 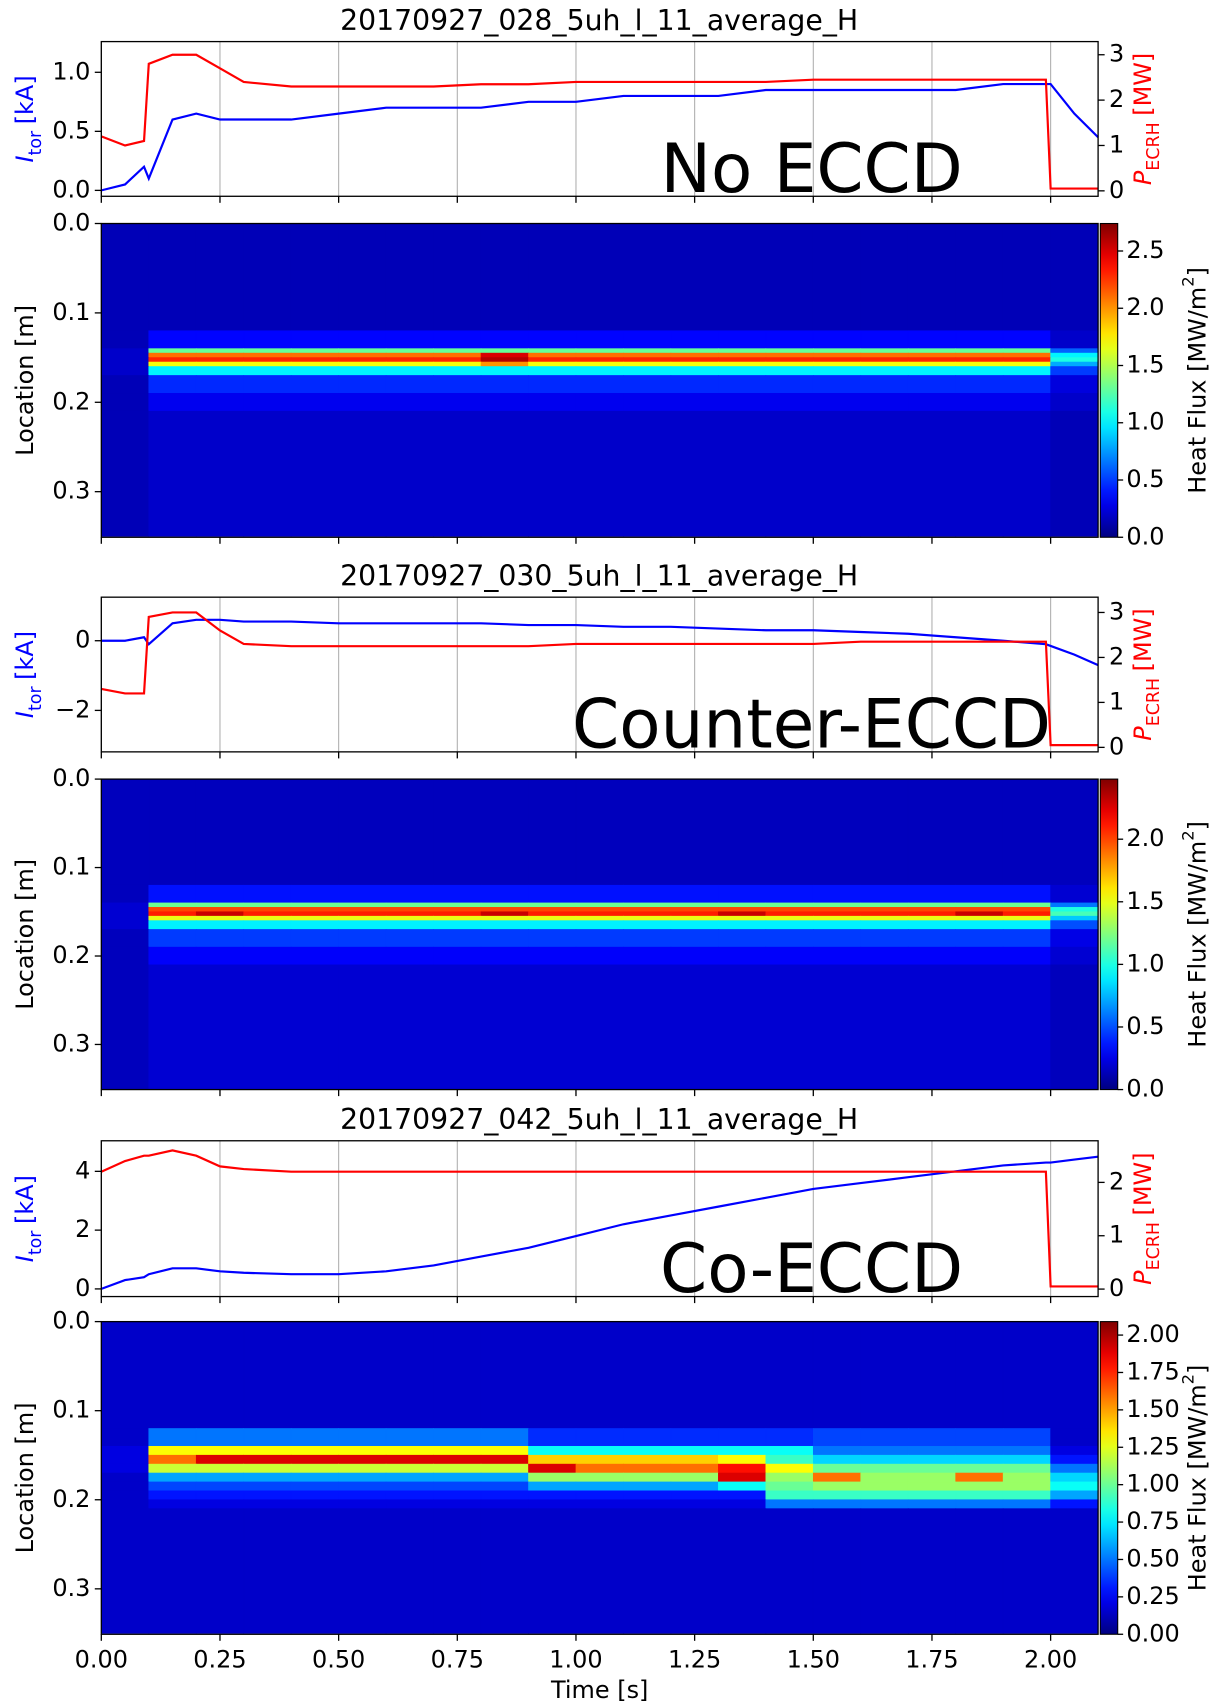 What do you see at coordinates (813, 1659) in the screenshot?
I see `x-tick-label: 1.50` at bounding box center [813, 1659].